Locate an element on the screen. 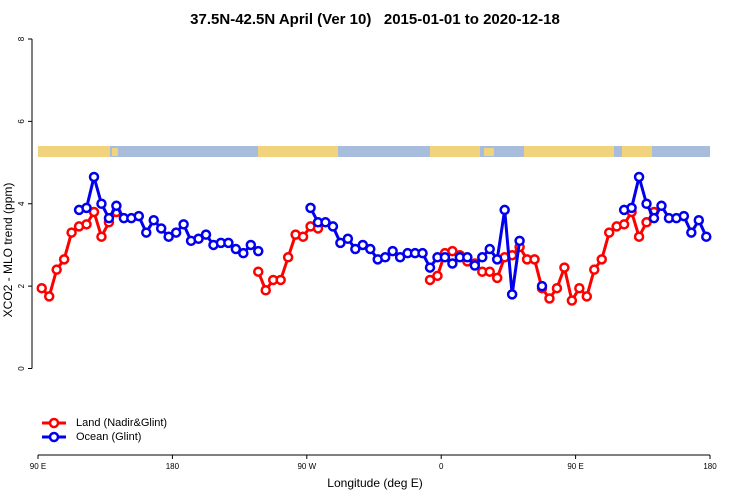 The width and height of the screenshot is (750, 500). x-tick-label: 90 W is located at coordinates (306, 466).